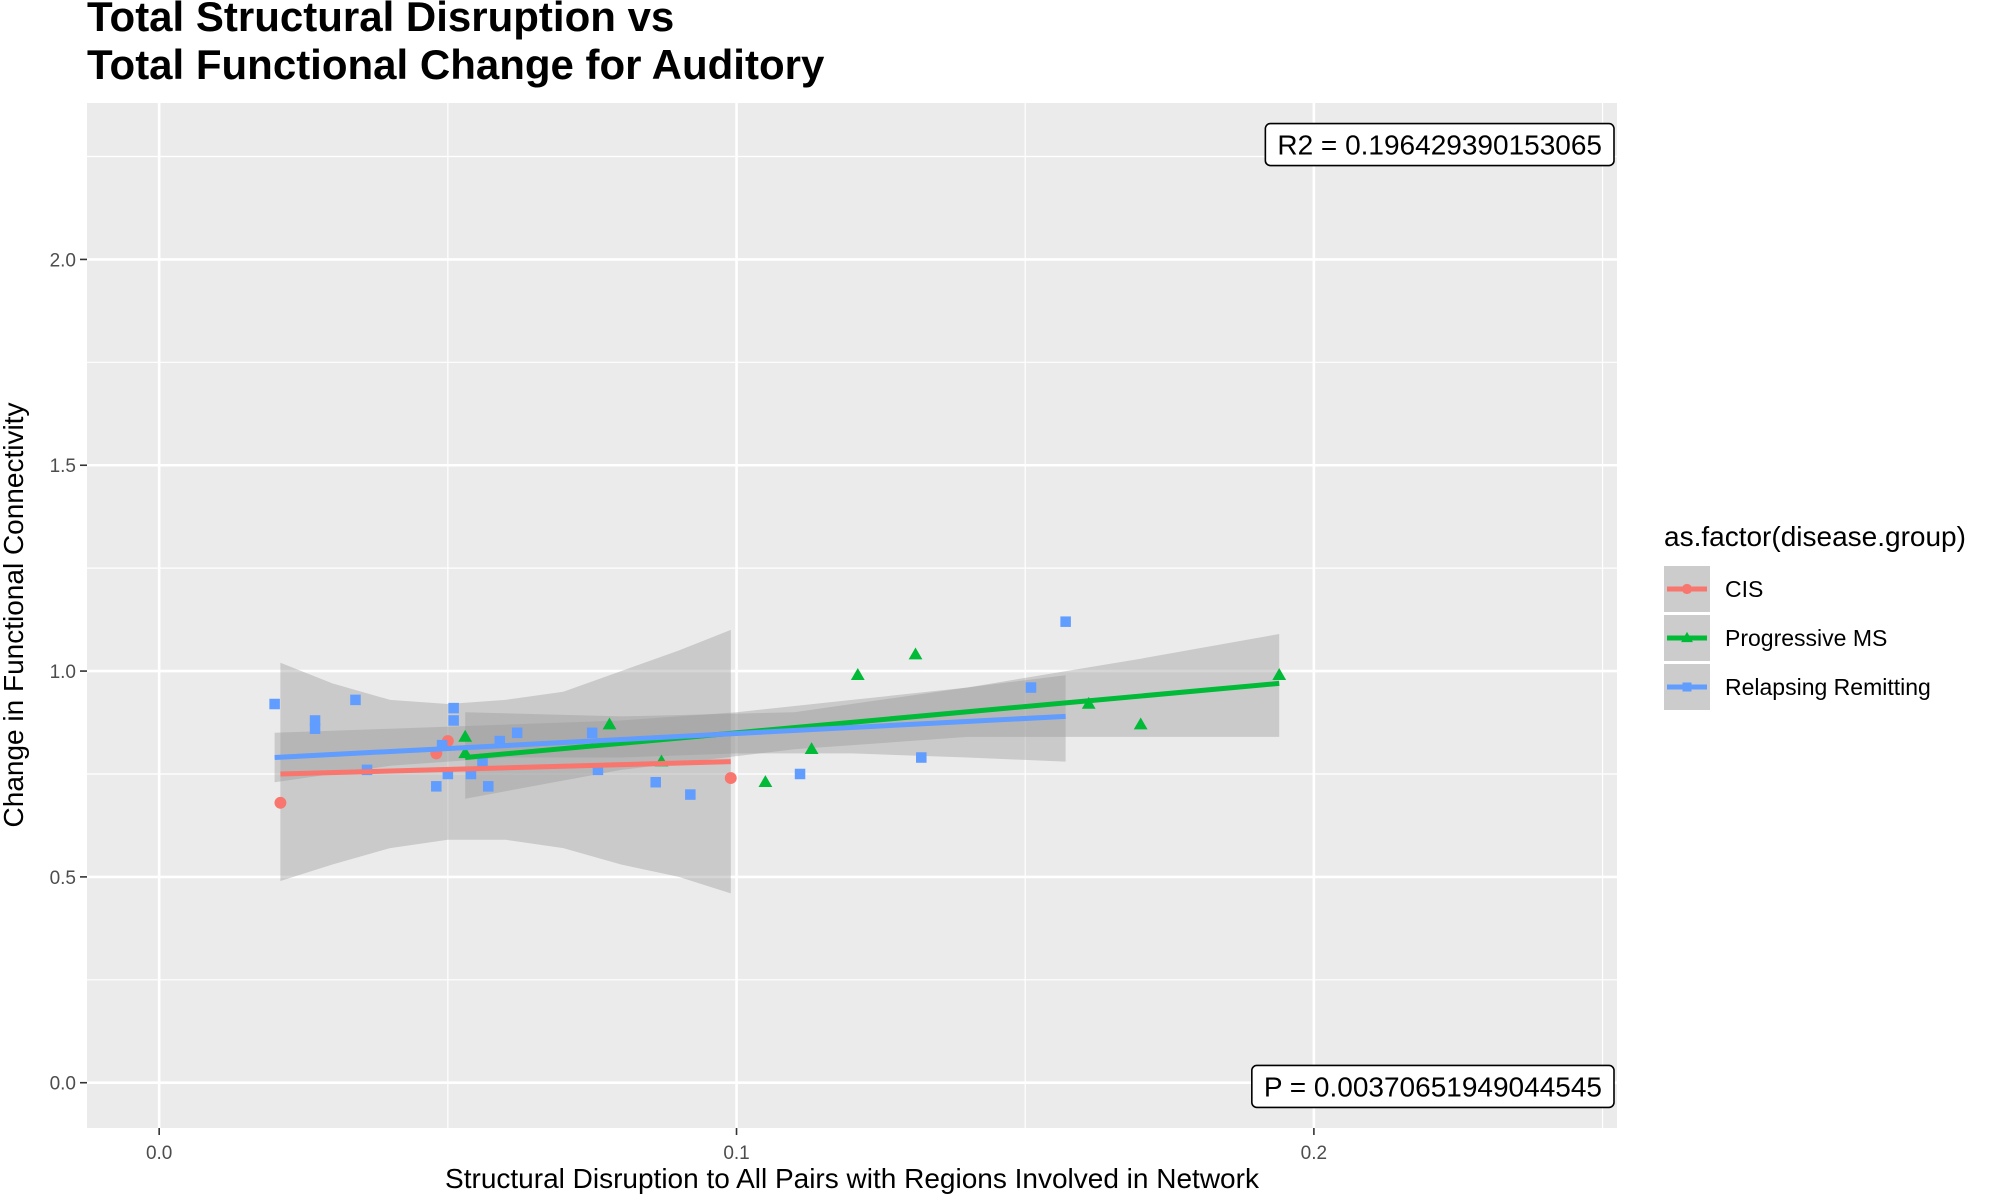  Describe the element at coordinates (14, 615) in the screenshot. I see `y-axis-title: Change in Functional Connectivity` at that location.